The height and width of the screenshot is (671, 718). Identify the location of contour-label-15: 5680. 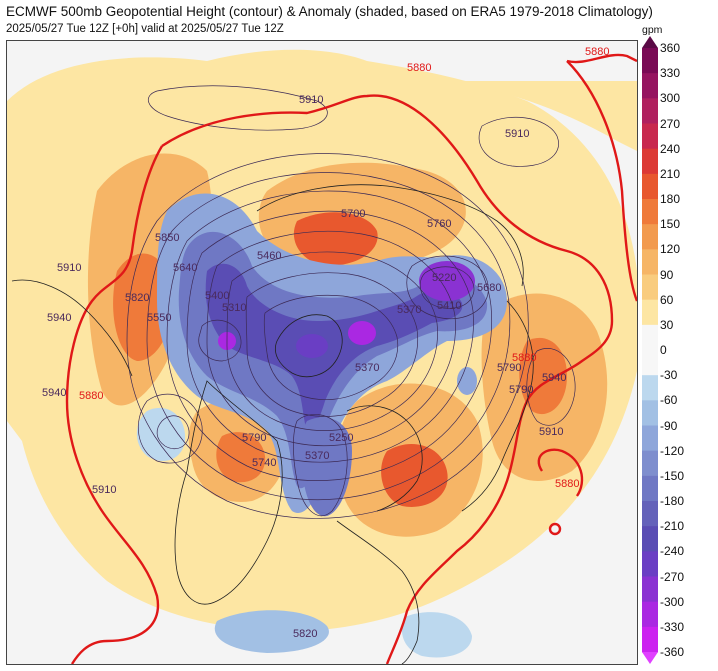
(489, 288).